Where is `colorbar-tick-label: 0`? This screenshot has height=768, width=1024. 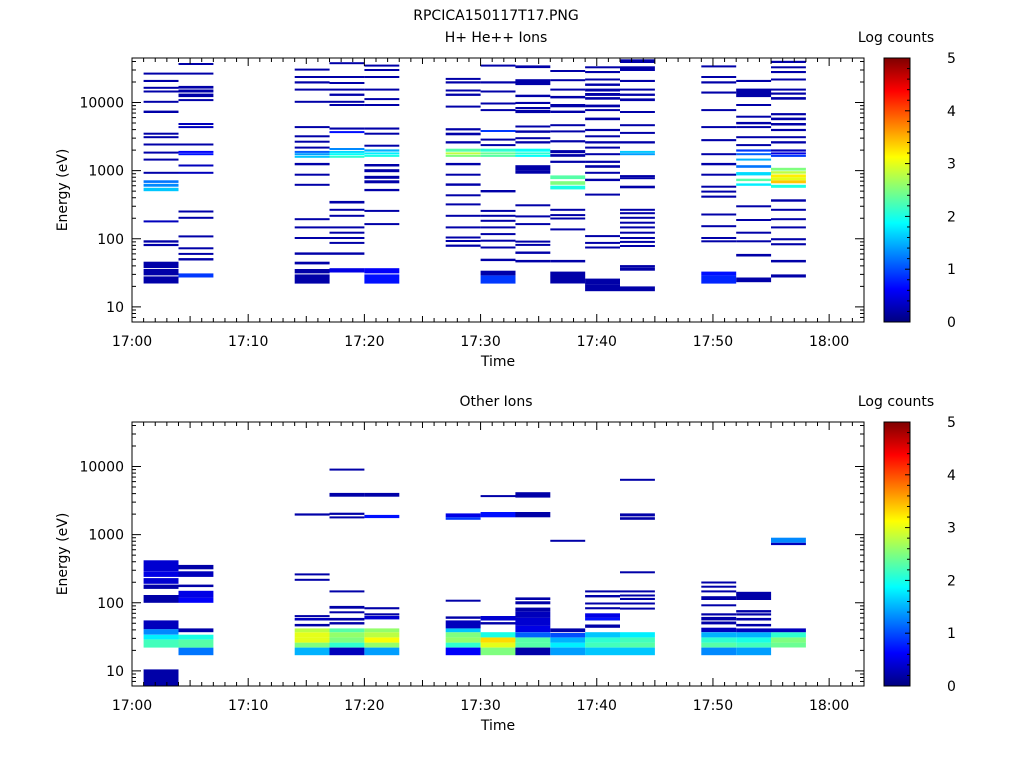
colorbar-tick-label: 0 is located at coordinates (951, 323).